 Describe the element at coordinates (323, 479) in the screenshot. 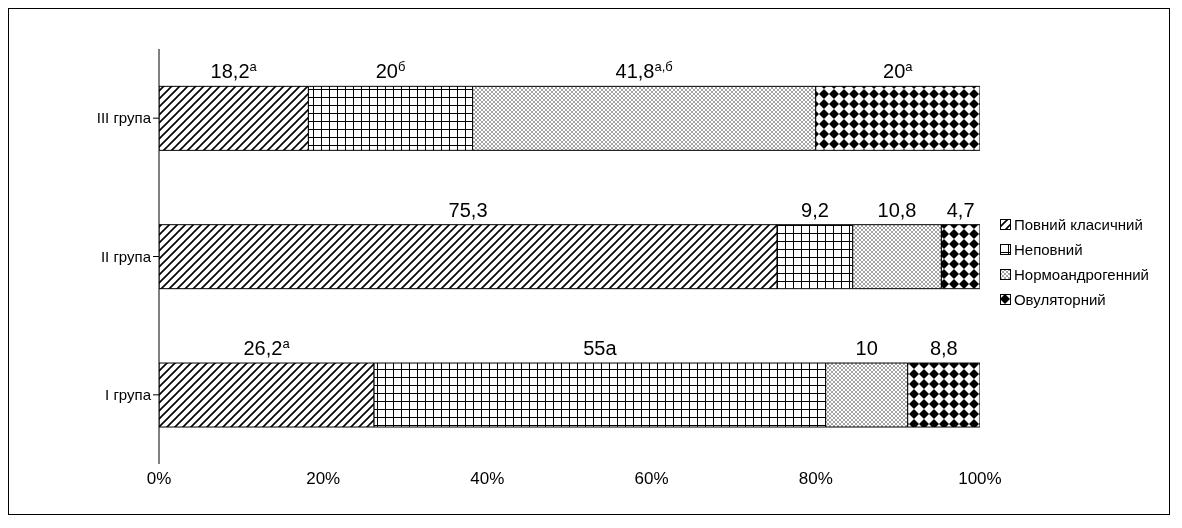

I see `x-tick-label: 20%` at that location.